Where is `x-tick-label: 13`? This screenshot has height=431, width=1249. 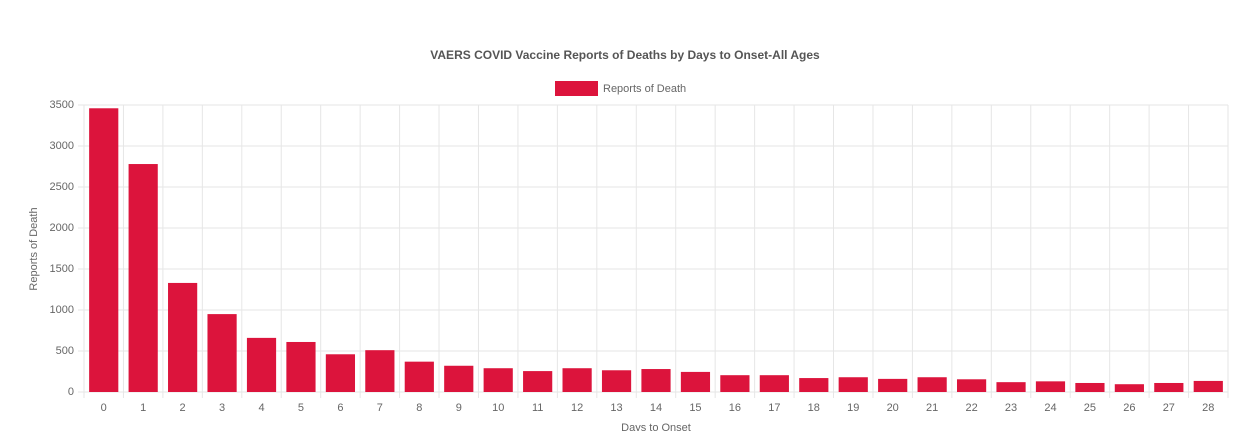
x-tick-label: 13 is located at coordinates (616, 408).